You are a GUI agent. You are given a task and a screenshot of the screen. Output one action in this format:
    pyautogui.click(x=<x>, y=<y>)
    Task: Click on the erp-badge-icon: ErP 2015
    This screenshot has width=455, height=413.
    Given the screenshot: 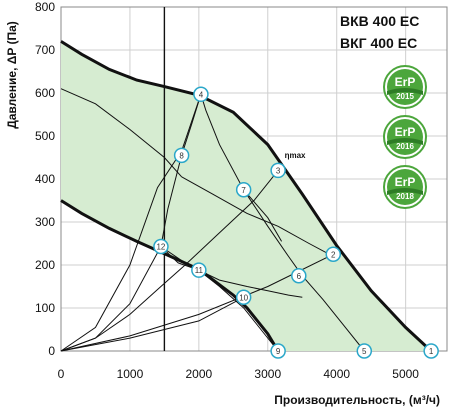 What is the action you would take?
    pyautogui.click(x=405, y=87)
    